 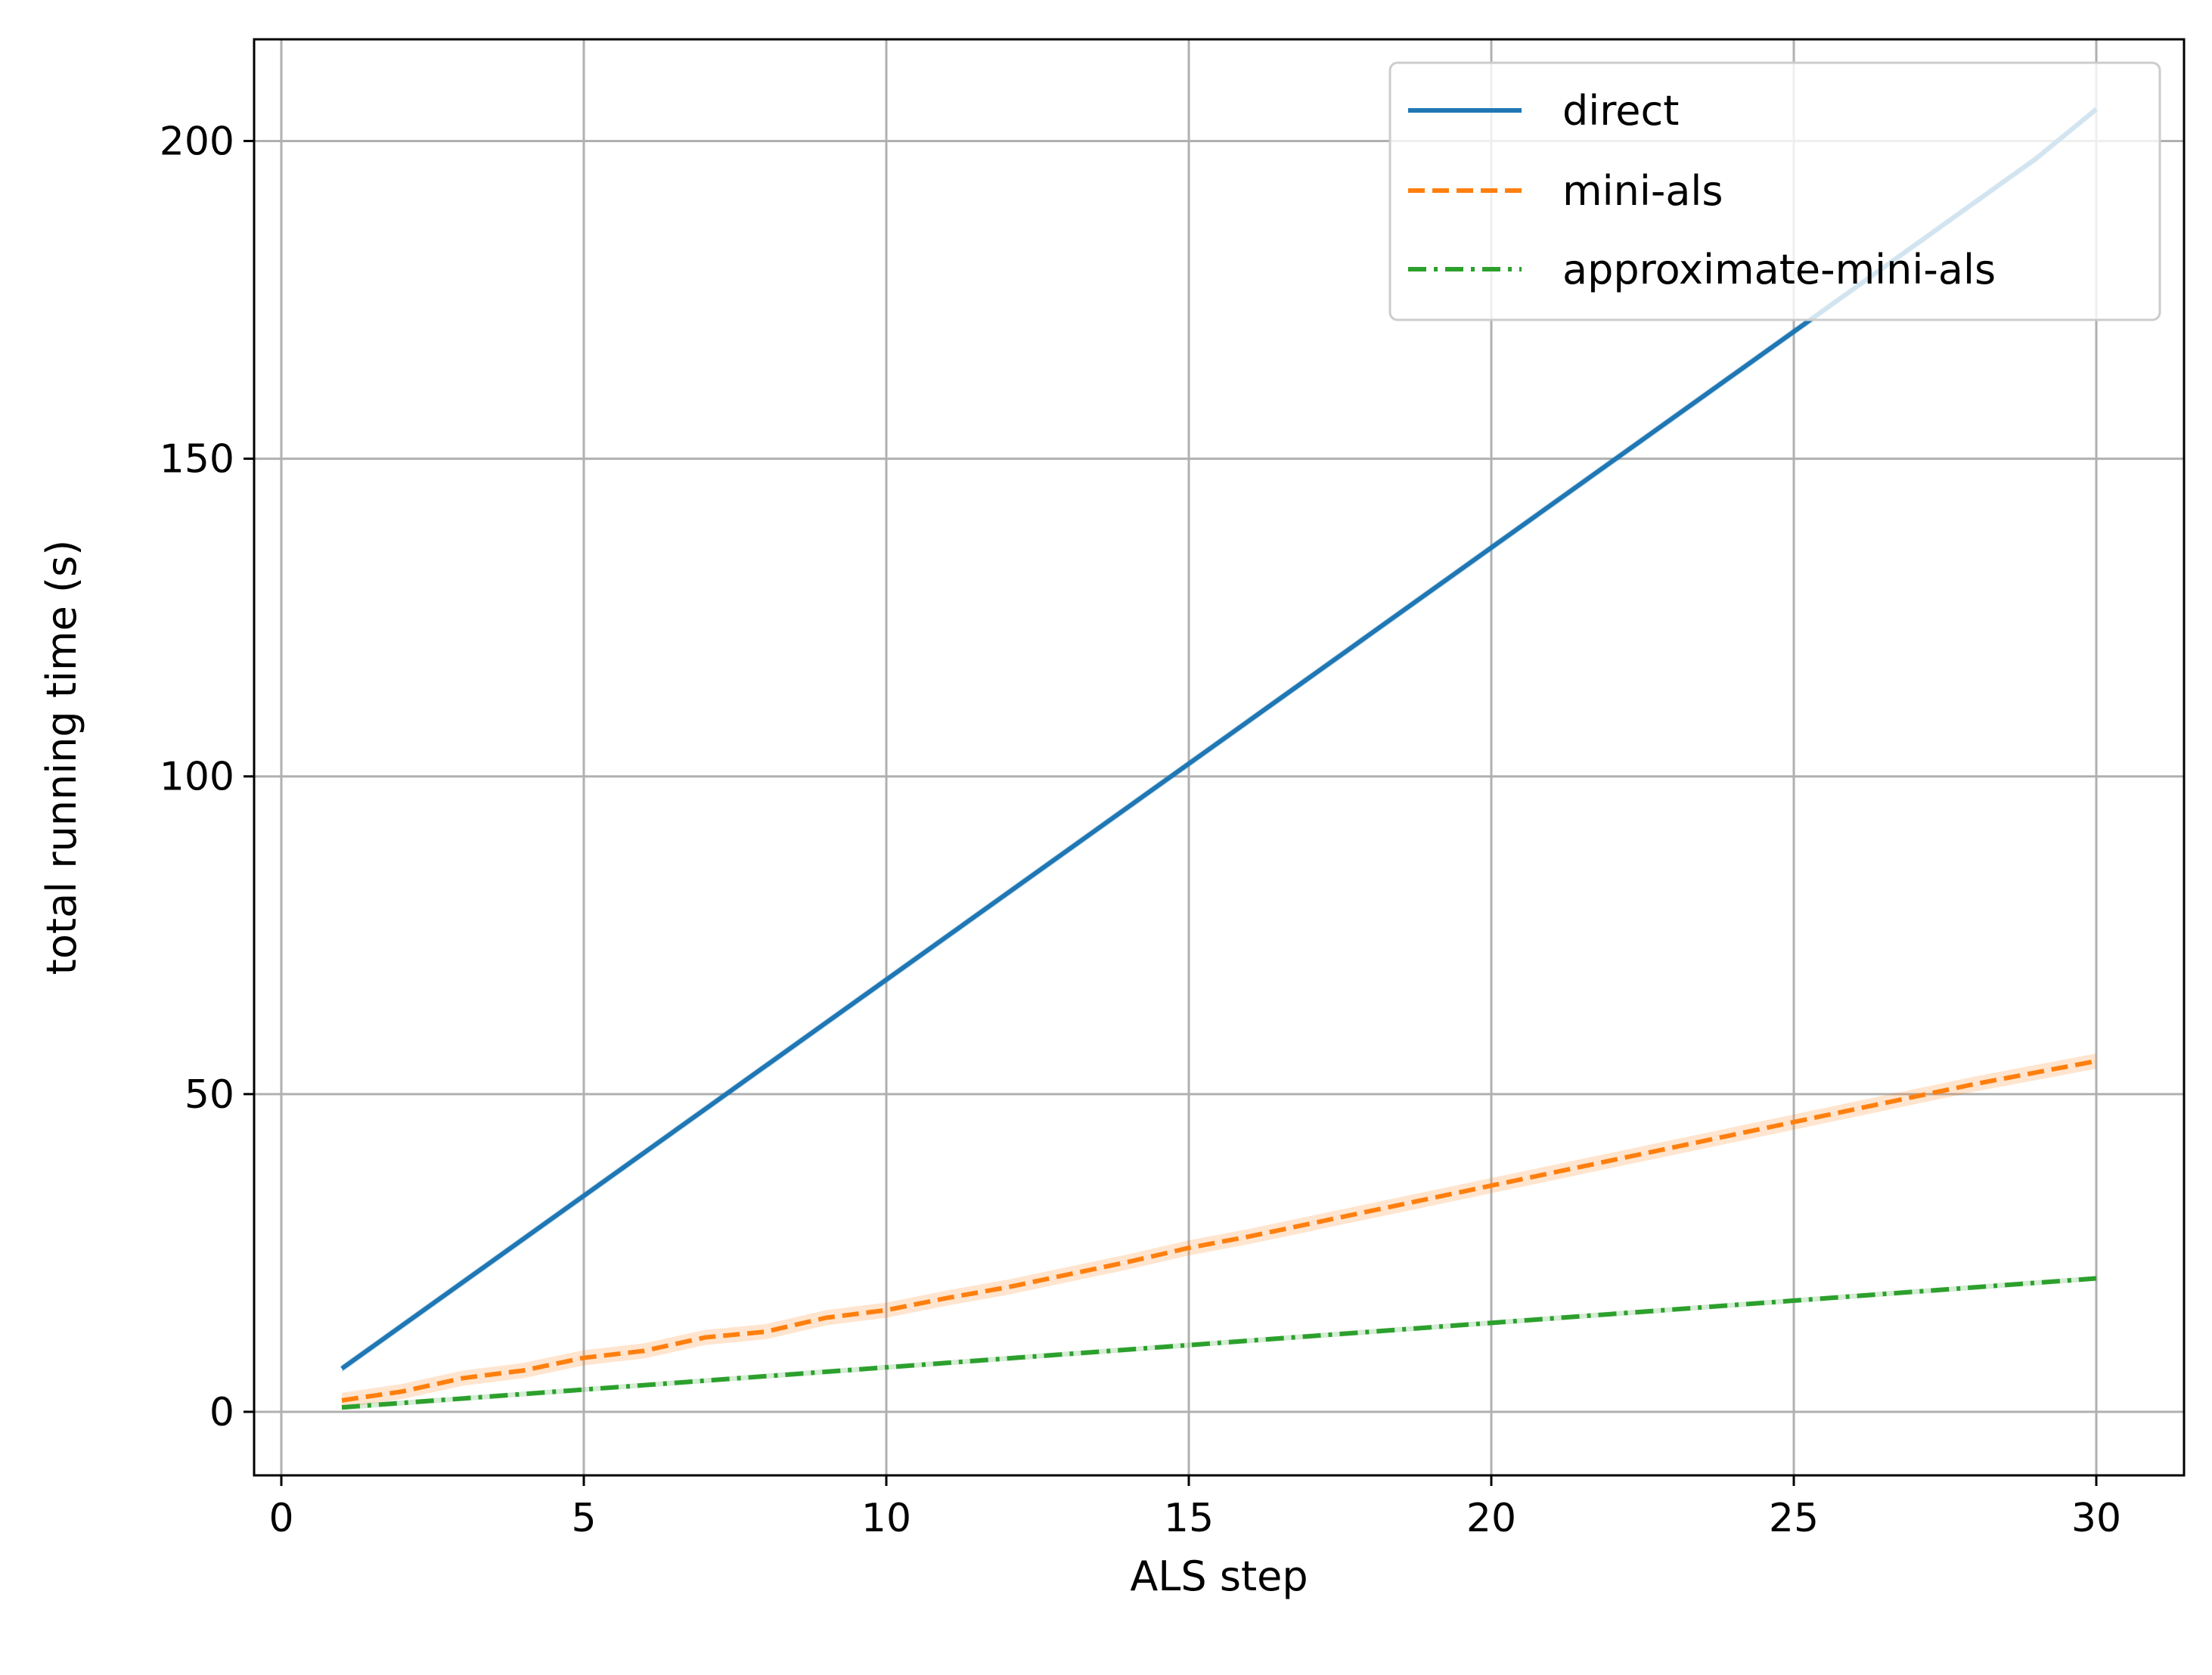 I want to click on y-tick-label: 50, so click(x=210, y=1095).